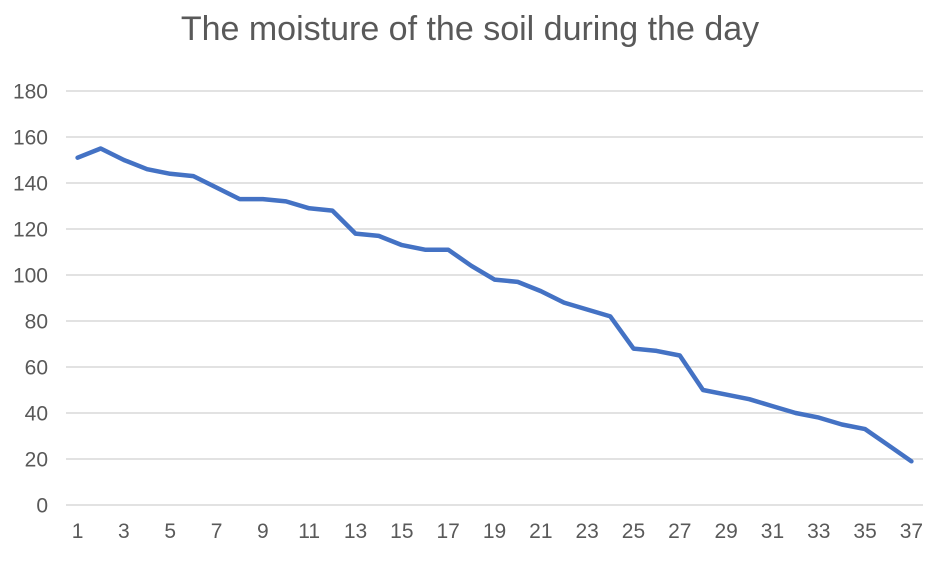 This screenshot has width=940, height=564. I want to click on x-axis-tick-label: 27, so click(679, 531).